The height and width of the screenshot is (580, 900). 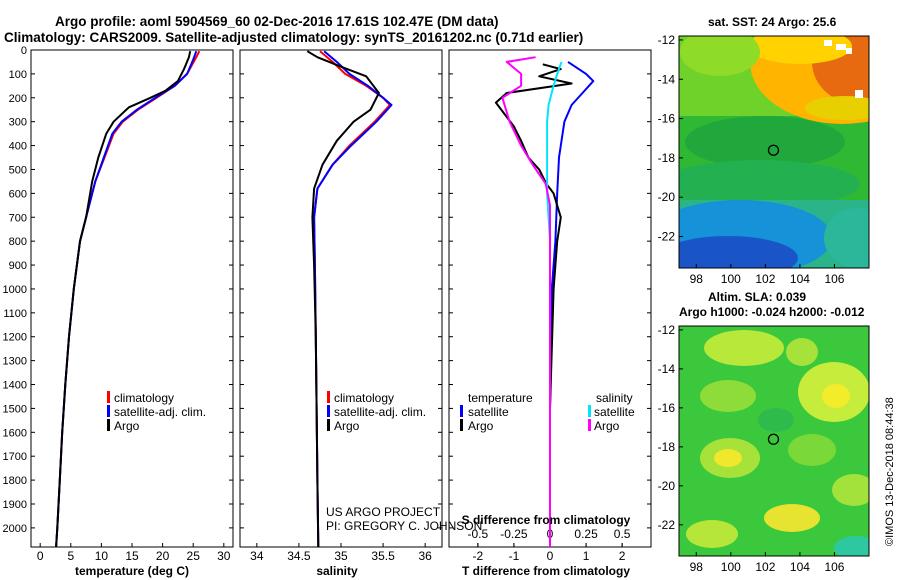 What do you see at coordinates (546, 520) in the screenshot?
I see `difference-xlabel-top: S difference from climatology` at bounding box center [546, 520].